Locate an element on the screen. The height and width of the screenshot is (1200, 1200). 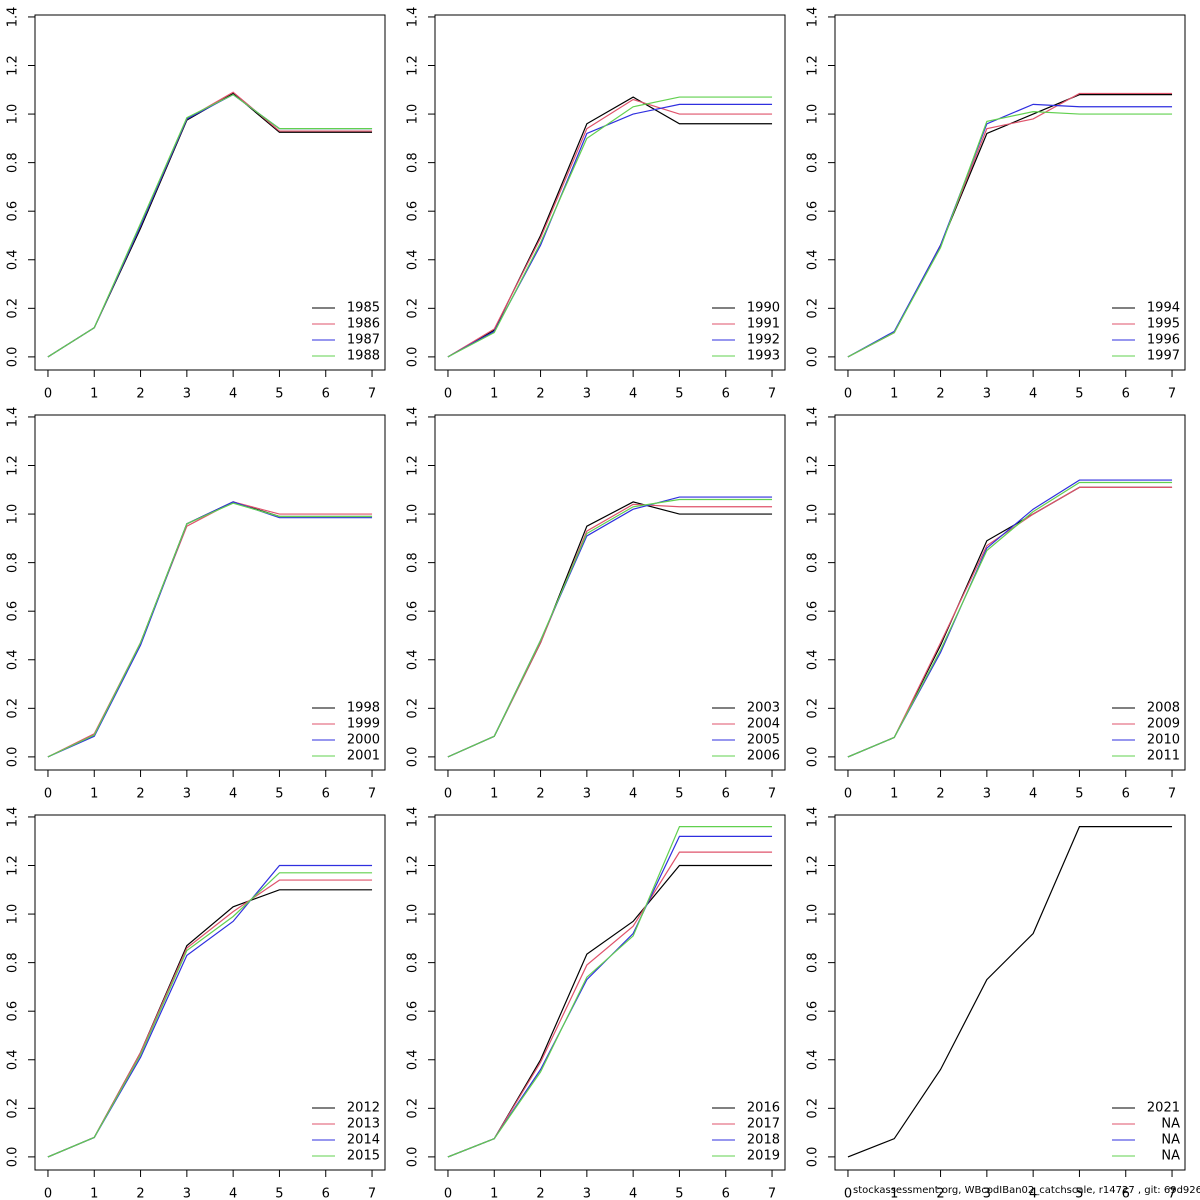
legend-label: 2010 is located at coordinates (1163, 740).